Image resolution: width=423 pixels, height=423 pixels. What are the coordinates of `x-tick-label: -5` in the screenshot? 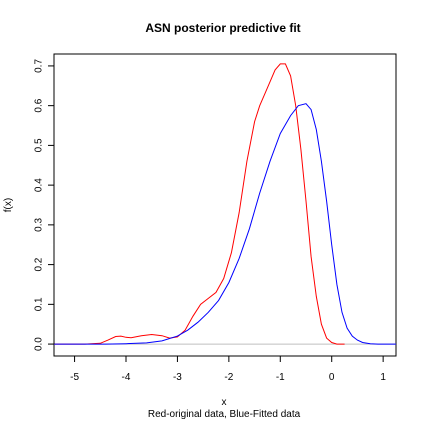 It's located at (74, 377).